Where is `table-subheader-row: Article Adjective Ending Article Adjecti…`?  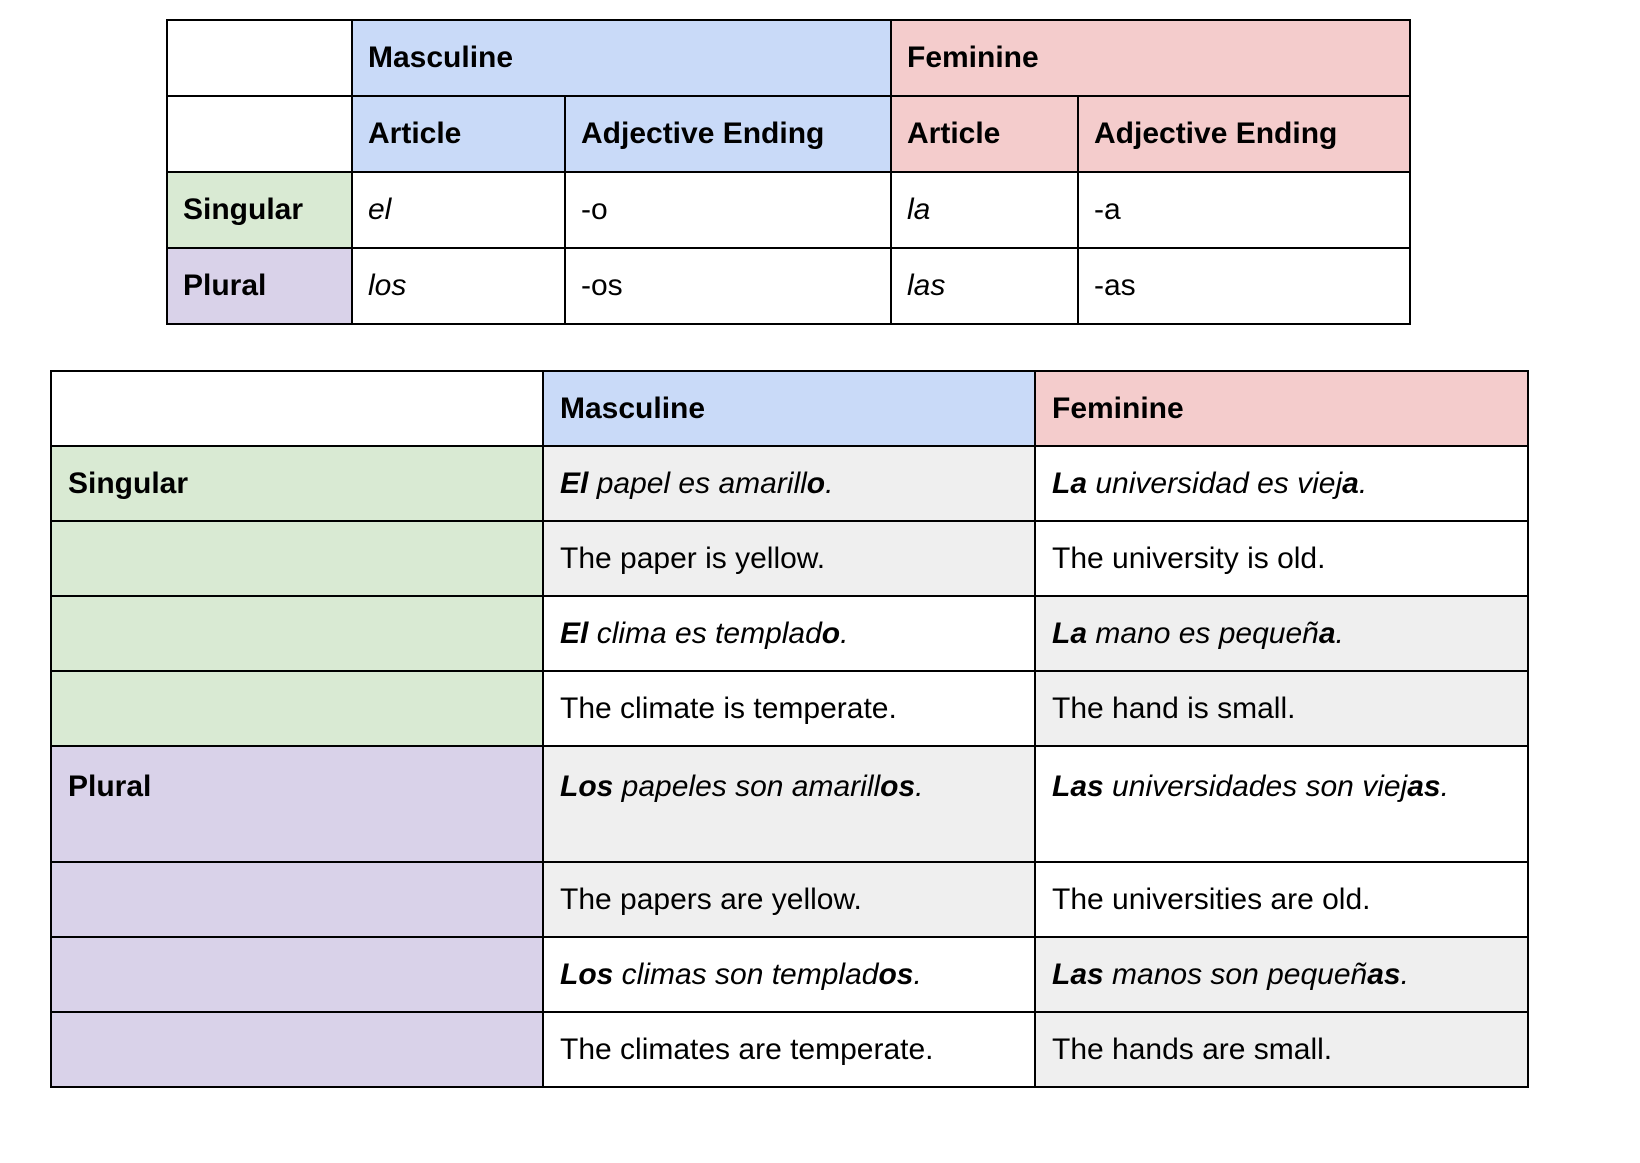
table-subheader-row: Article Adjective Ending Article Adjecti… is located at coordinates (789, 134).